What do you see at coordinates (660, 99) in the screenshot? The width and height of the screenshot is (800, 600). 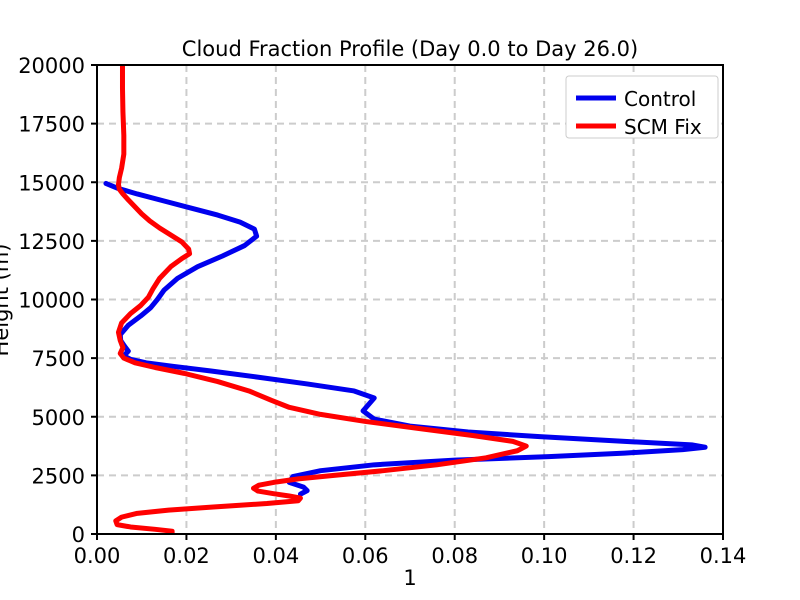 I see `legend-label-control: Control` at bounding box center [660, 99].